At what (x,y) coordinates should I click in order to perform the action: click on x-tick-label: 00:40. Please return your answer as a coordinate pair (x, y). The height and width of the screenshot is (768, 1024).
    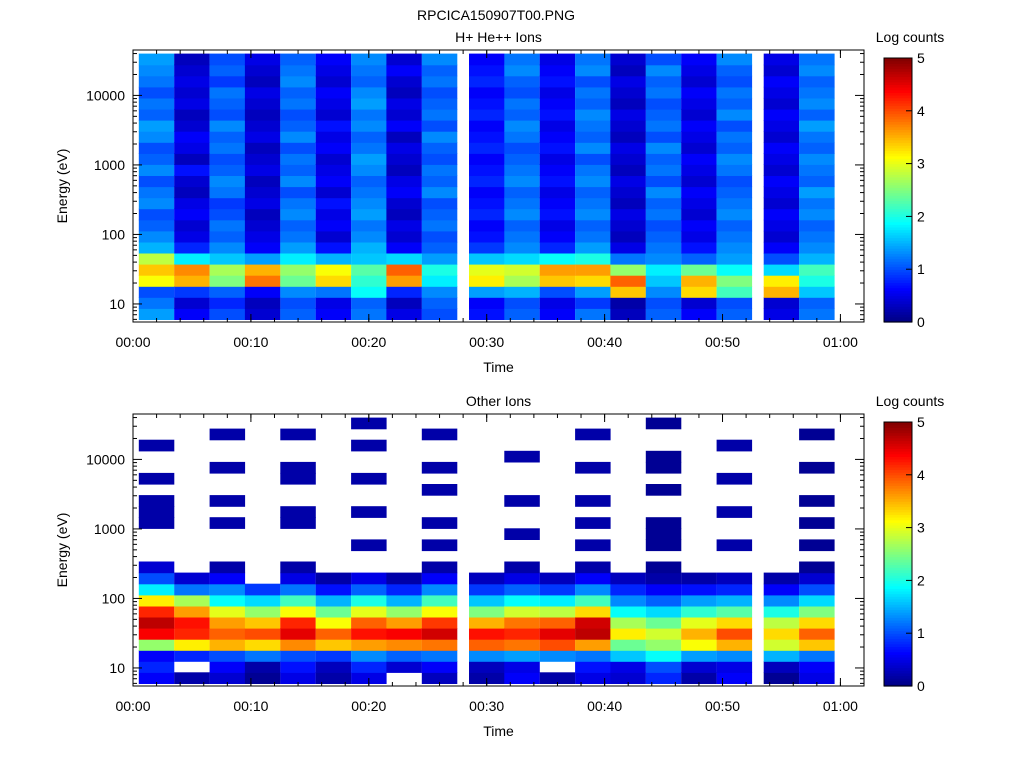
    Looking at the image, I should click on (604, 706).